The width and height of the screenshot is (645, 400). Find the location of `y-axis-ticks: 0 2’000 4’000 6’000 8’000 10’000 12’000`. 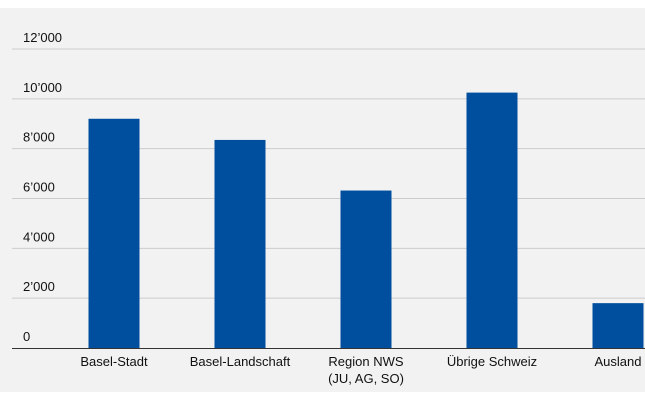

y-axis-ticks: 0 2’000 4’000 6’000 8’000 10’000 12’000 is located at coordinates (42, 187).